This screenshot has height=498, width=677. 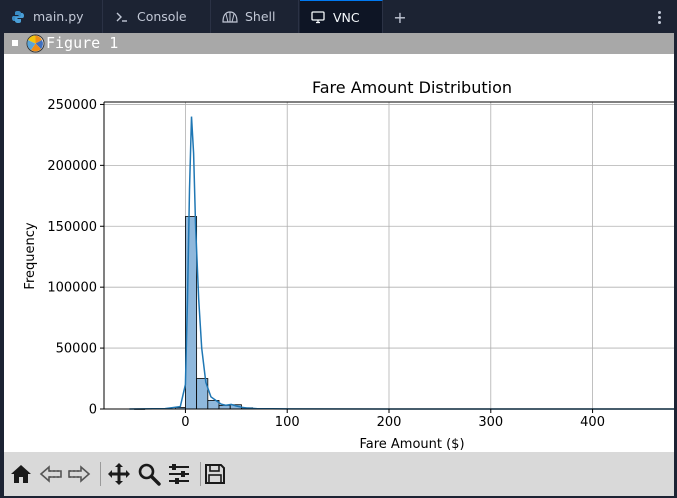 What do you see at coordinates (149, 474) in the screenshot?
I see `zoom-icon` at bounding box center [149, 474].